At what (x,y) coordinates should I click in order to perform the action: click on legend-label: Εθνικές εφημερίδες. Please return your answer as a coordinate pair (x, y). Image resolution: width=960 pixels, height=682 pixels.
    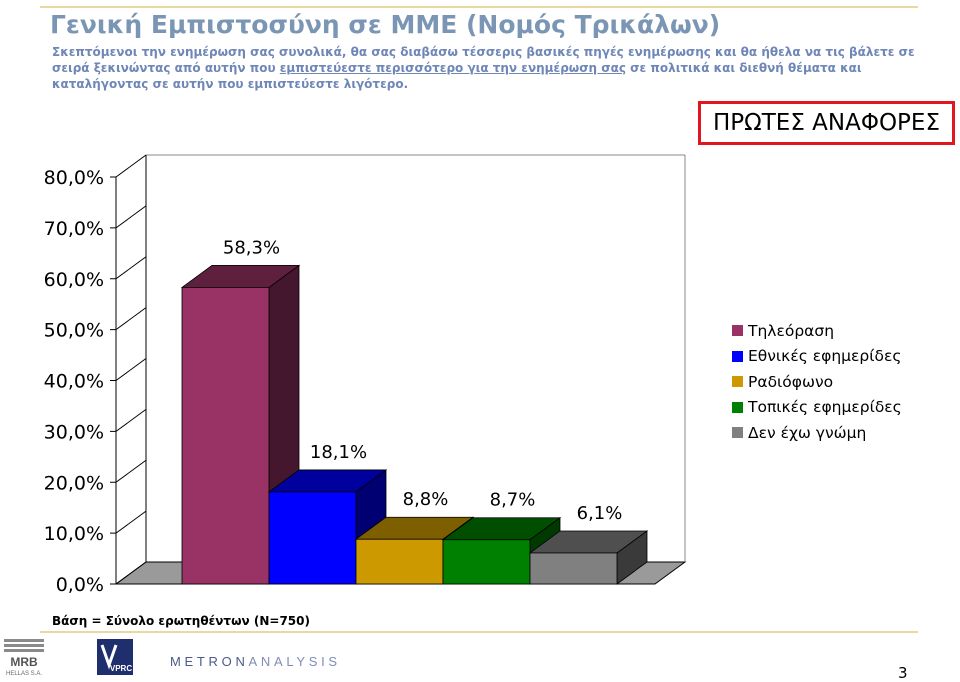
    Looking at the image, I should click on (825, 356).